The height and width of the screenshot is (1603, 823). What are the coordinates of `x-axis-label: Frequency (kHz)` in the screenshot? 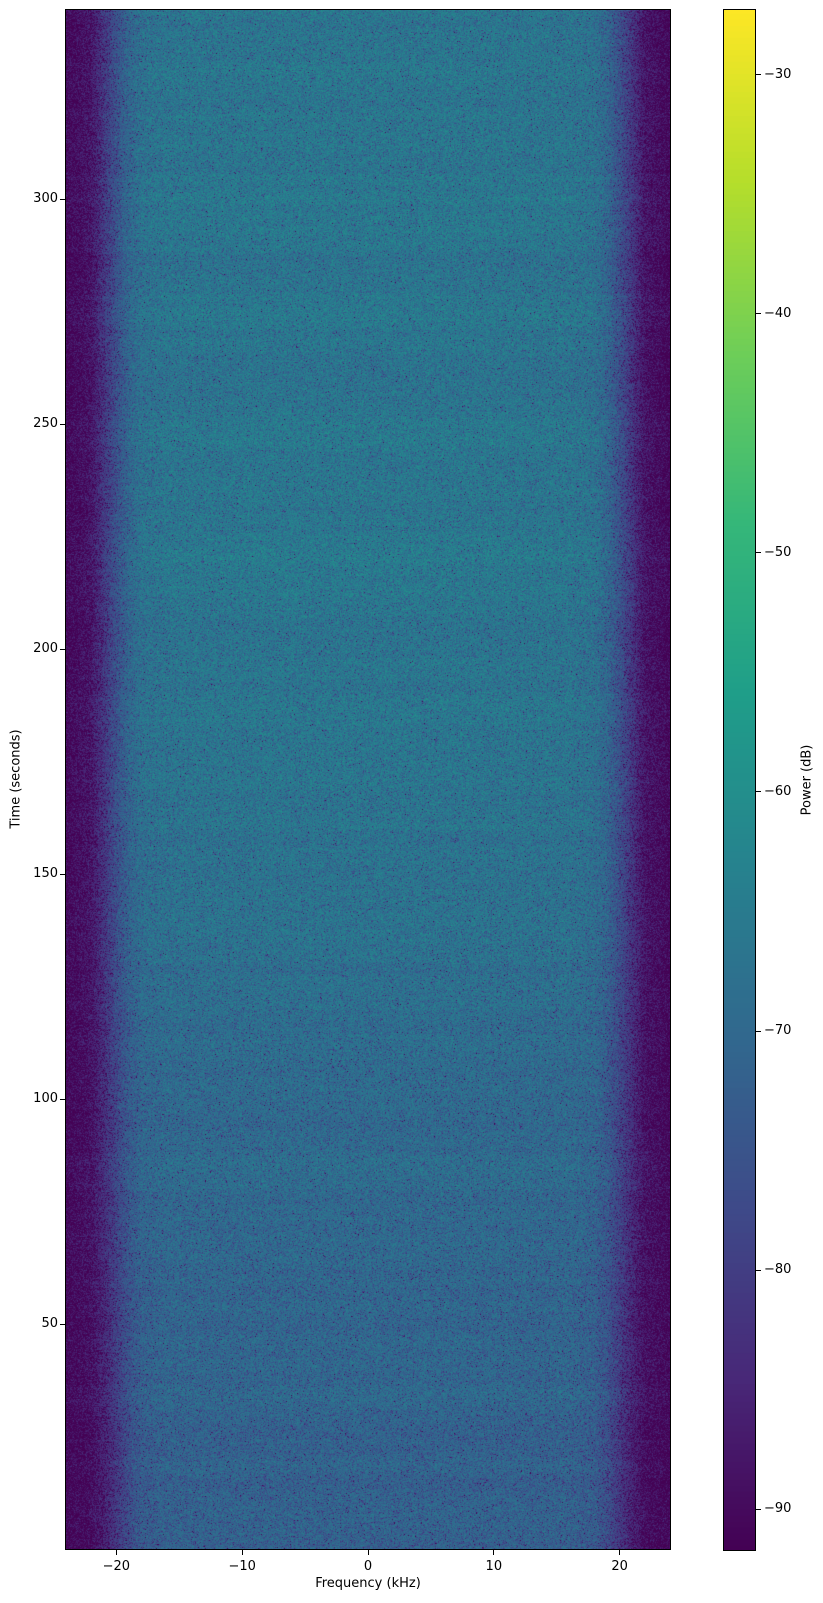 It's located at (368, 1583).